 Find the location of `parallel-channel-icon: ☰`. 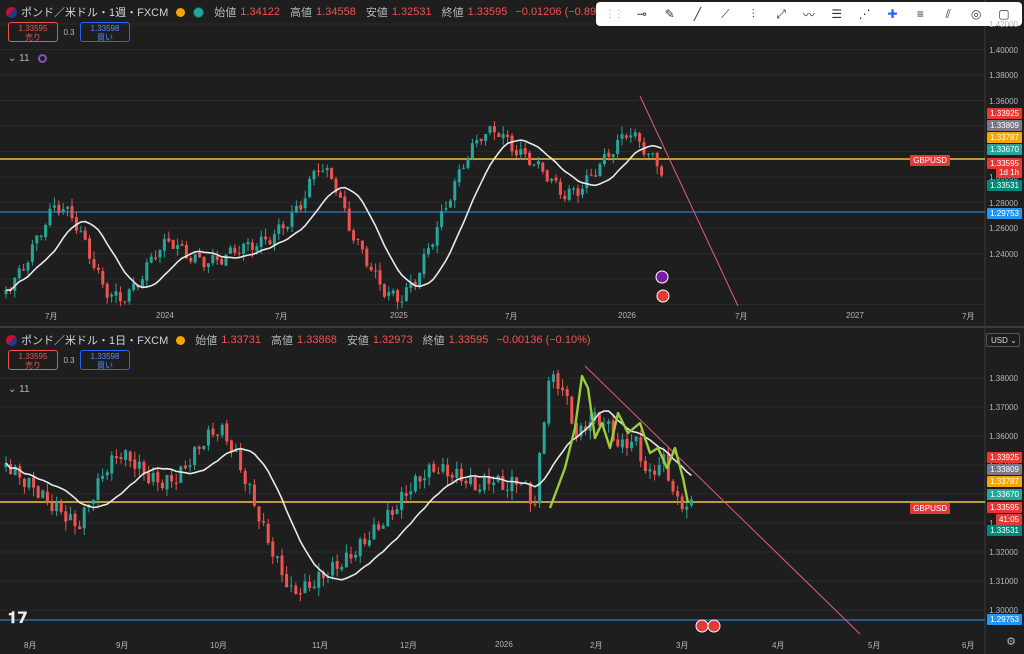

parallel-channel-icon: ☰ is located at coordinates (837, 14).